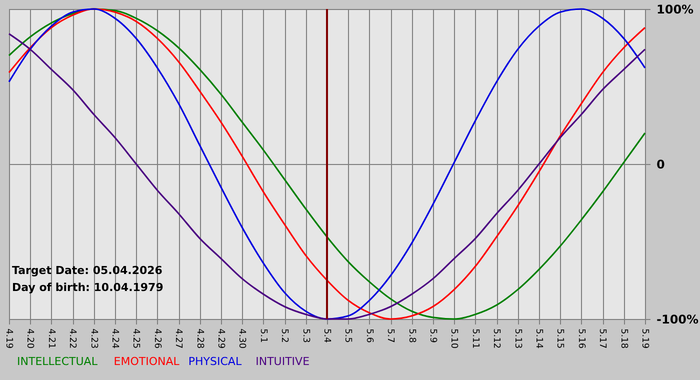 Image resolution: width=700 pixels, height=380 pixels. Describe the element at coordinates (199, 338) in the screenshot. I see `x-tick-label: 4.28` at that location.